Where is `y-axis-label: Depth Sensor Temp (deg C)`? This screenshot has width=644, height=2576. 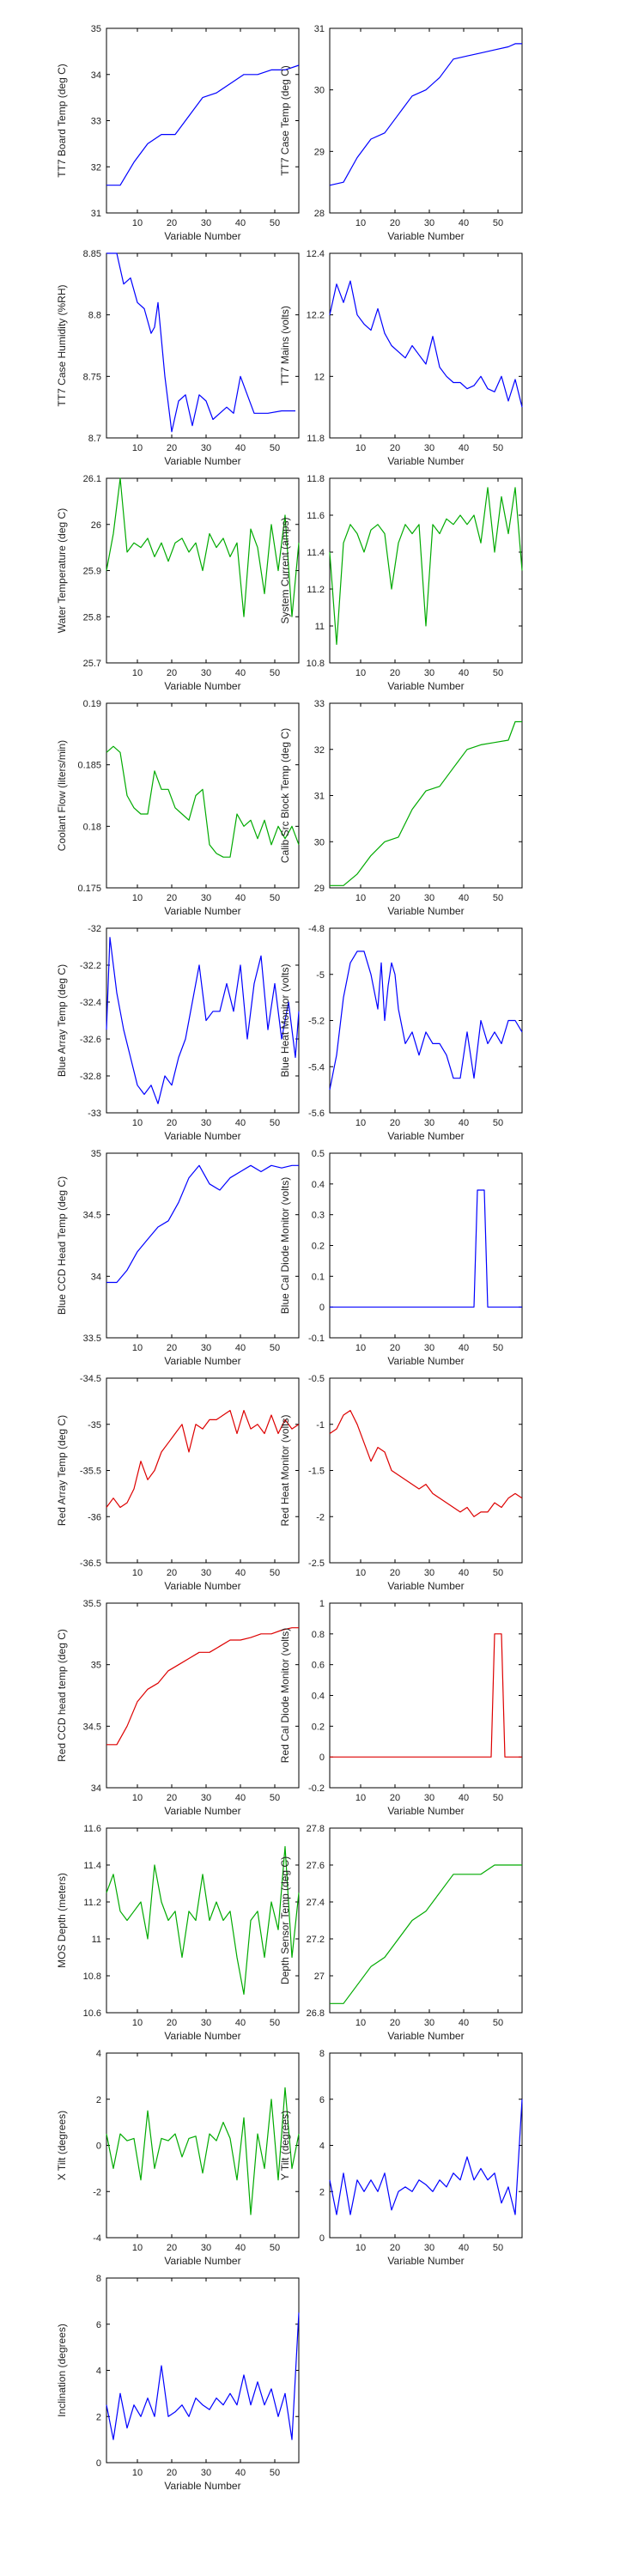 y-axis-label: Depth Sensor Temp (deg C) is located at coordinates (285, 1920).